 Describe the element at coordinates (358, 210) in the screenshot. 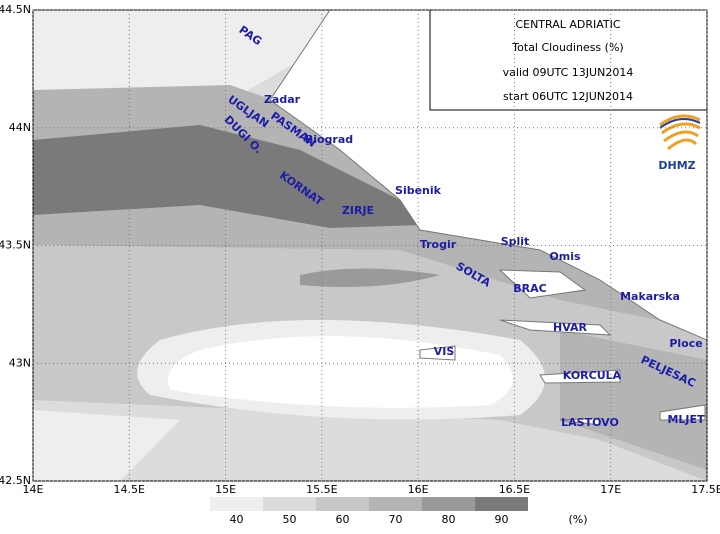

I see `place-label: ZIRJE` at that location.